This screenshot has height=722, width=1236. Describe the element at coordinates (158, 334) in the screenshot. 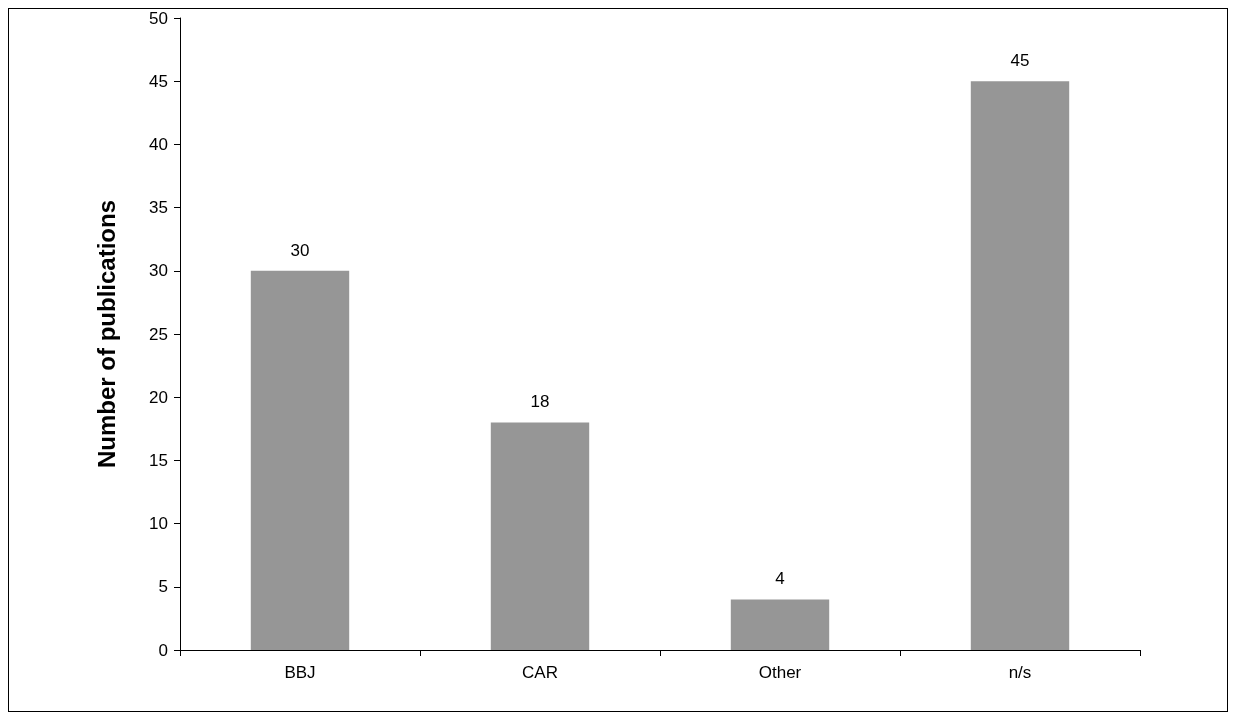

I see `y-tick-label: 25` at that location.